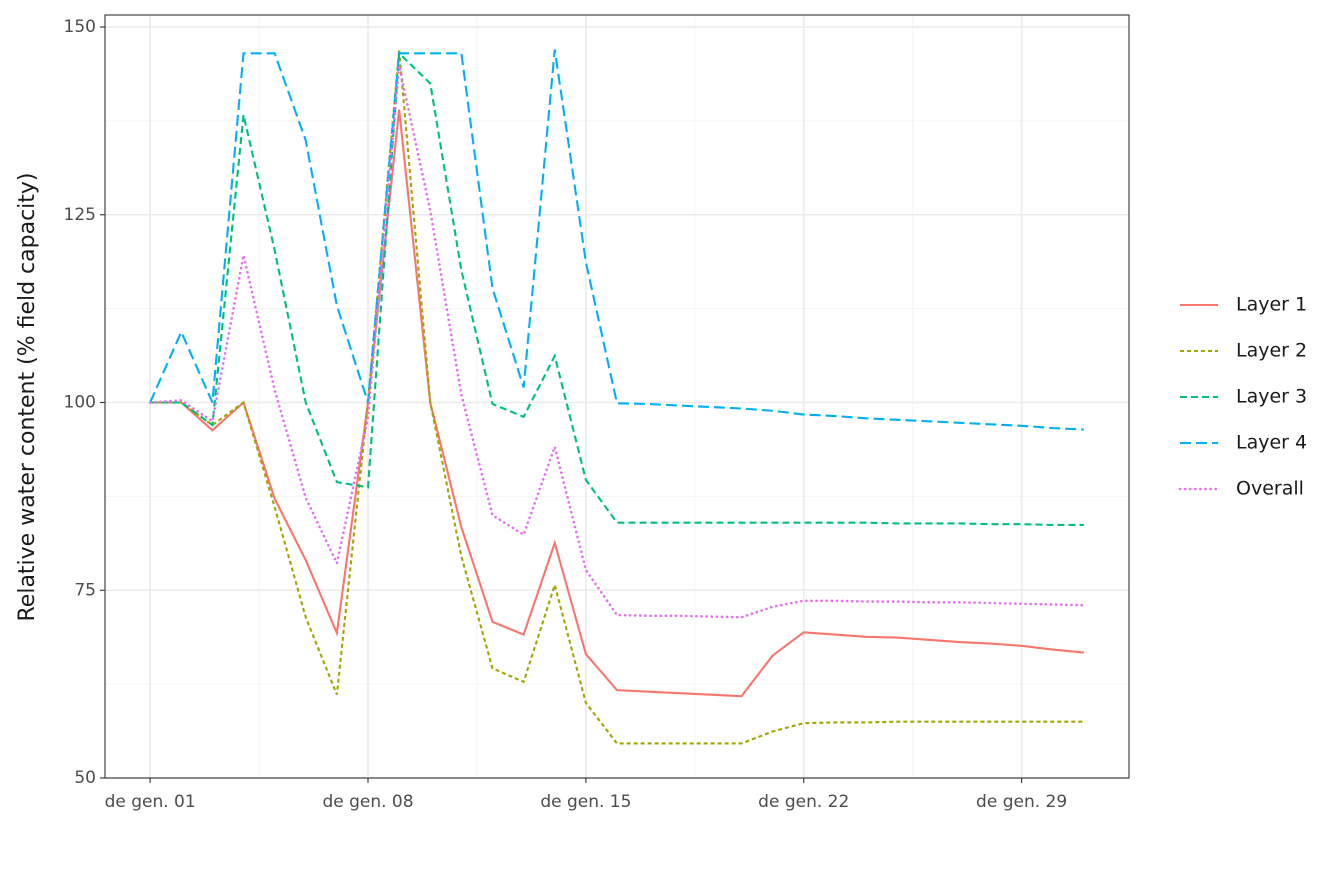 This screenshot has width=1344, height=869. Describe the element at coordinates (1271, 305) in the screenshot. I see `legend-label: Layer 1` at that location.